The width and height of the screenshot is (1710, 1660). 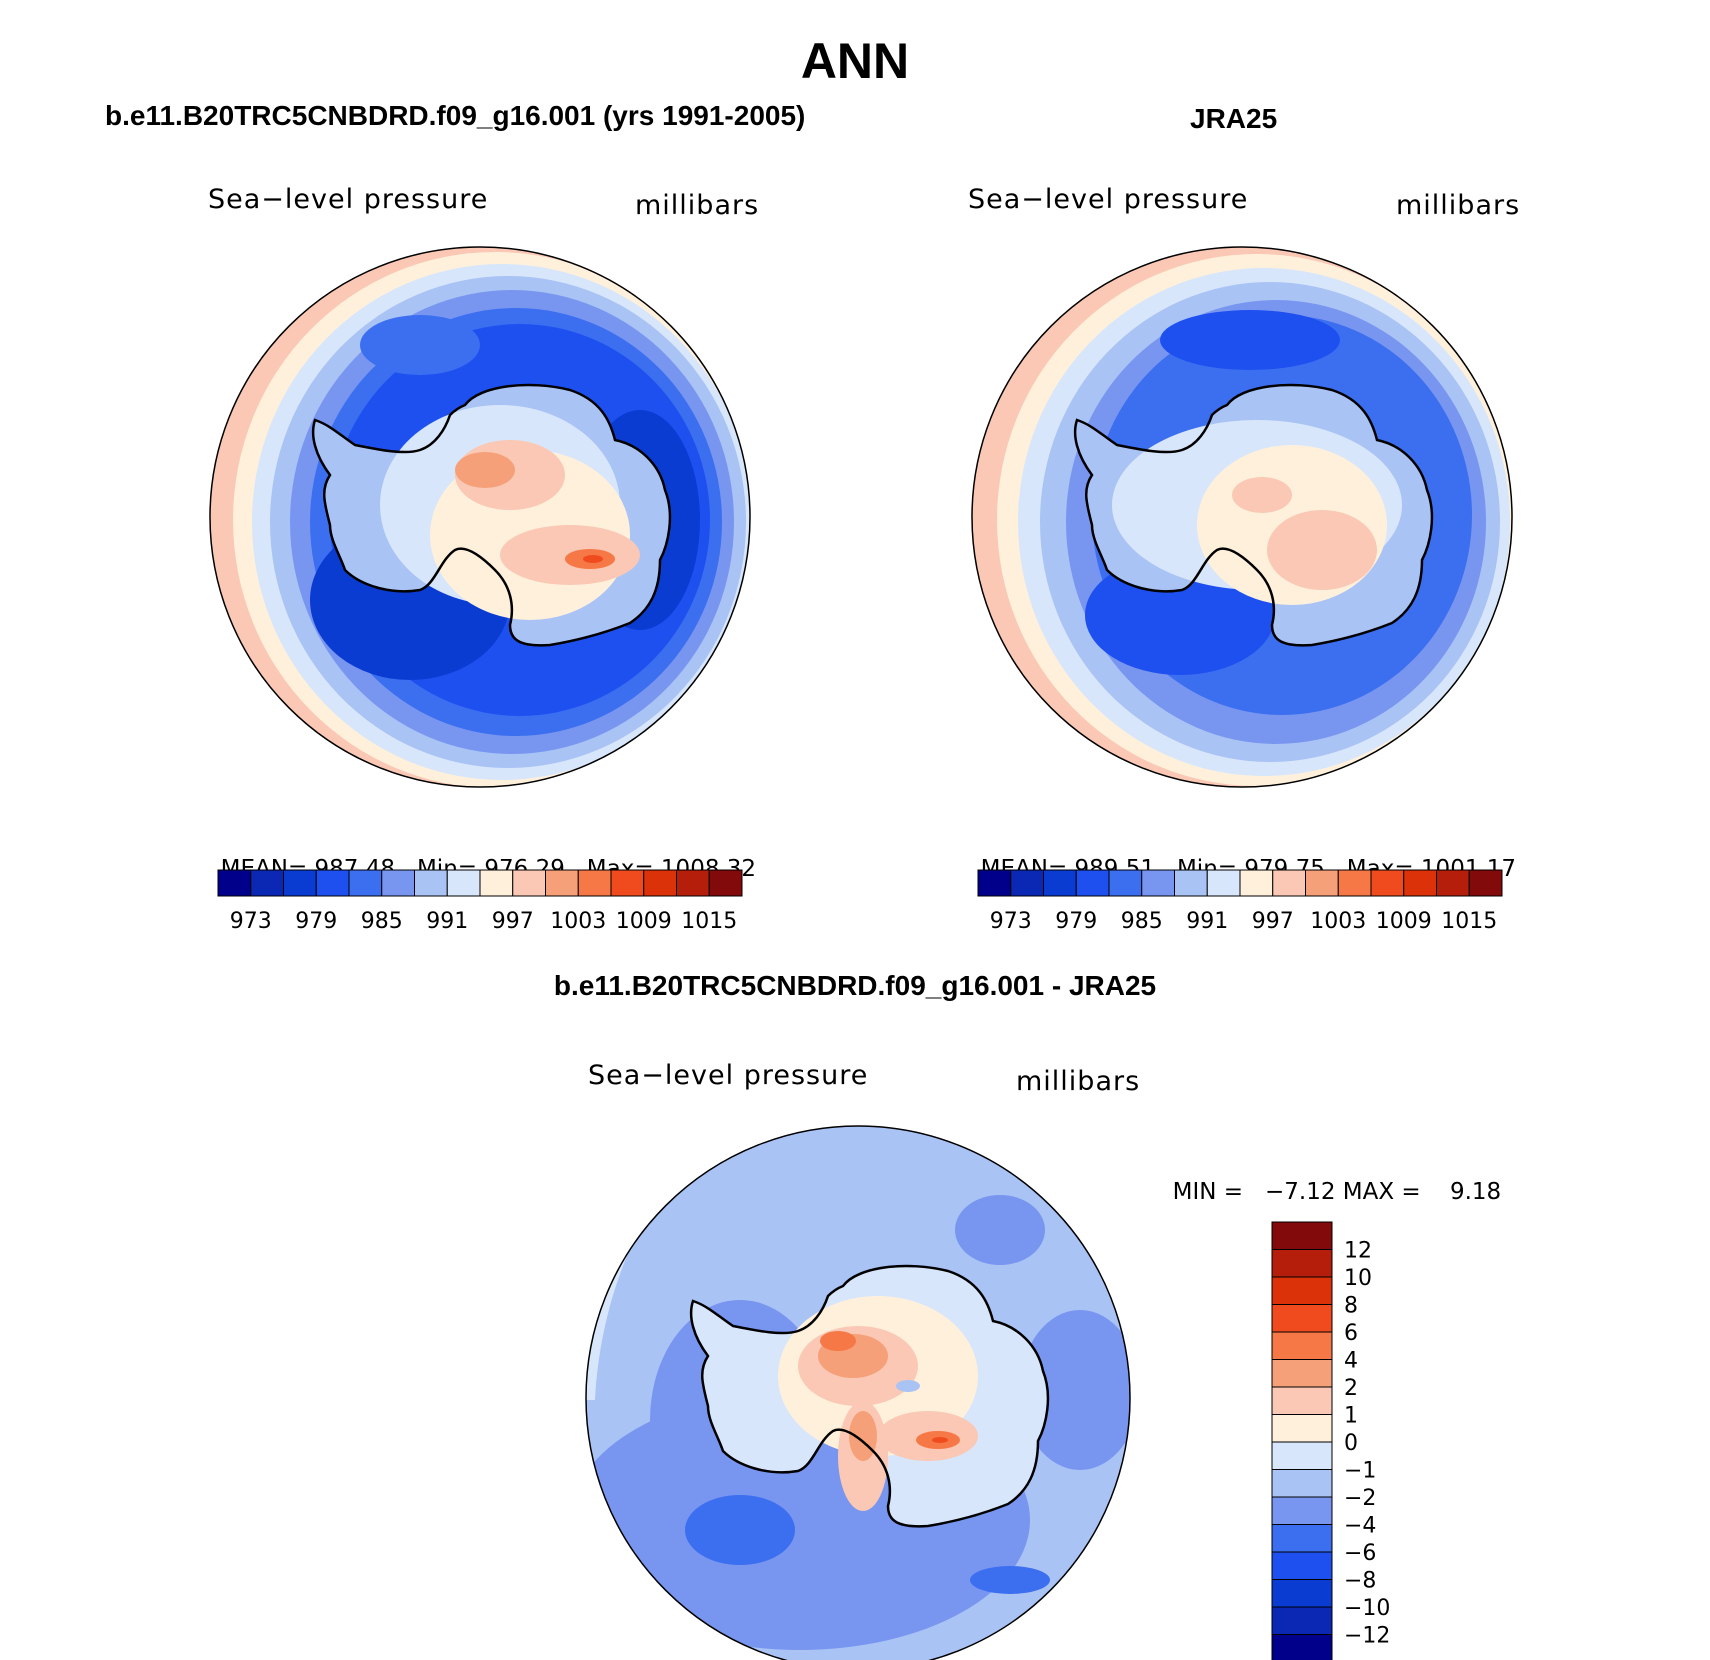 I want to click on model-map, so click(x=480, y=517).